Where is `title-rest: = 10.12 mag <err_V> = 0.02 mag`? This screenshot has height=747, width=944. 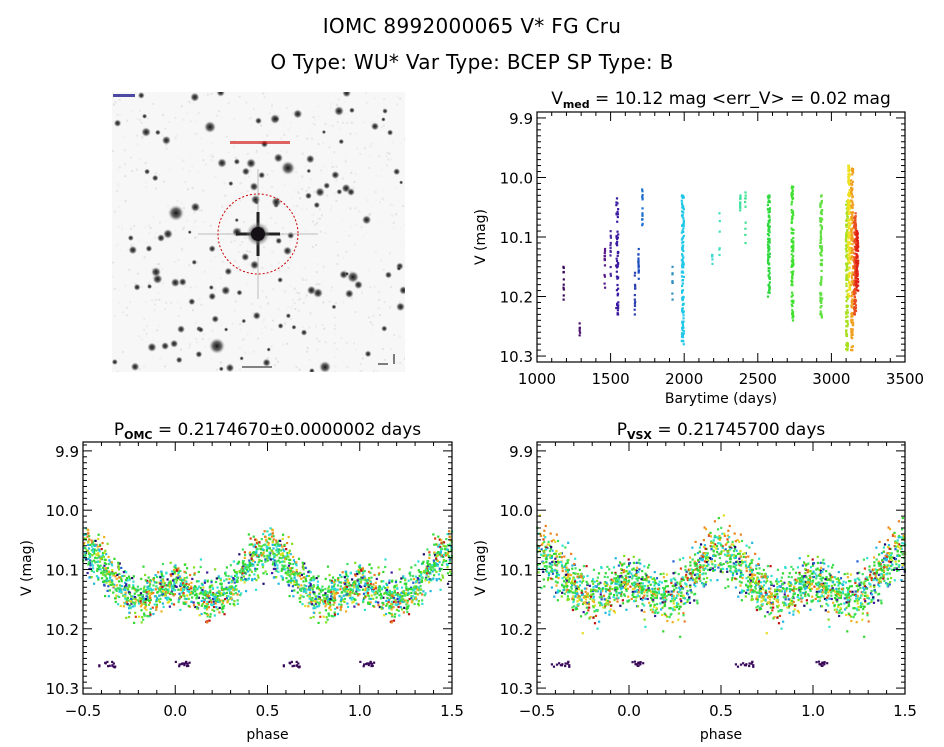 title-rest: = 10.12 mag <err_V> = 0.02 mag is located at coordinates (740, 99).